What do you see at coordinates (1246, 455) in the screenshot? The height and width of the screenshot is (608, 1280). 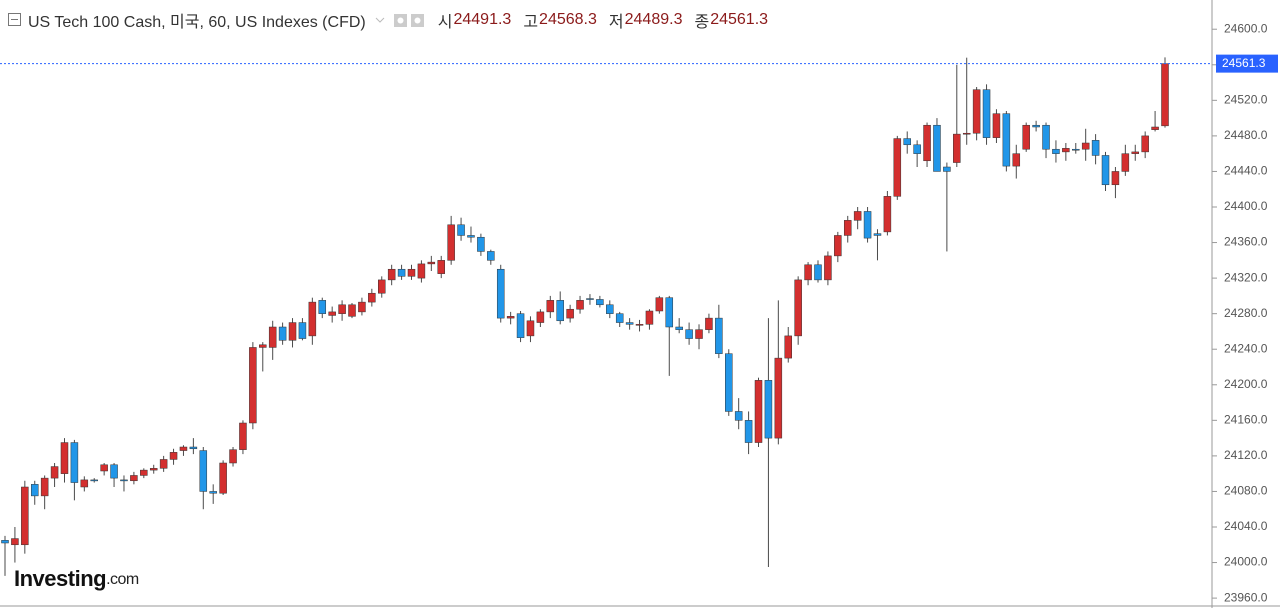 I see `y-tick-label: 24120.0` at bounding box center [1246, 455].